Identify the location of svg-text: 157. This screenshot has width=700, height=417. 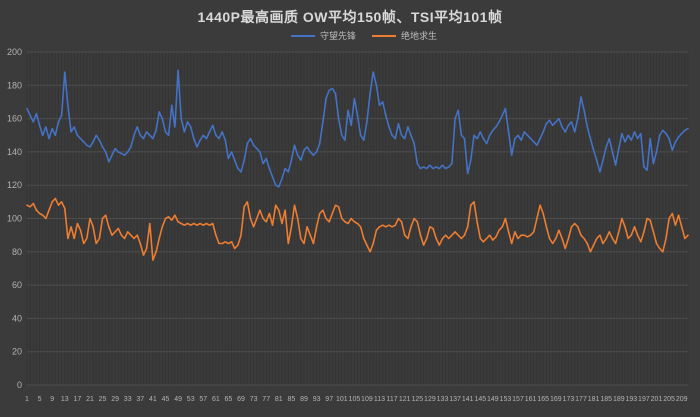
(518, 399).